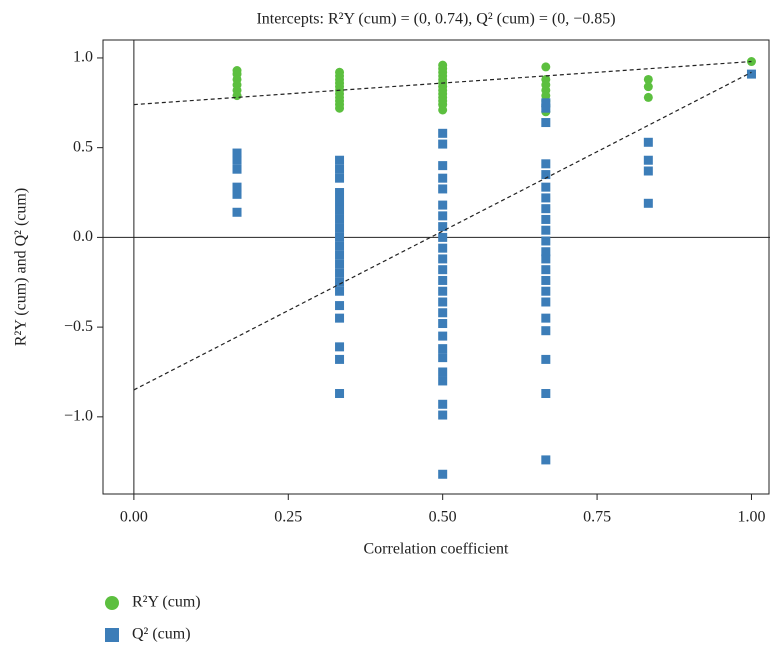  What do you see at coordinates (288, 517) in the screenshot?
I see `x-tick-label: 0.25` at bounding box center [288, 517].